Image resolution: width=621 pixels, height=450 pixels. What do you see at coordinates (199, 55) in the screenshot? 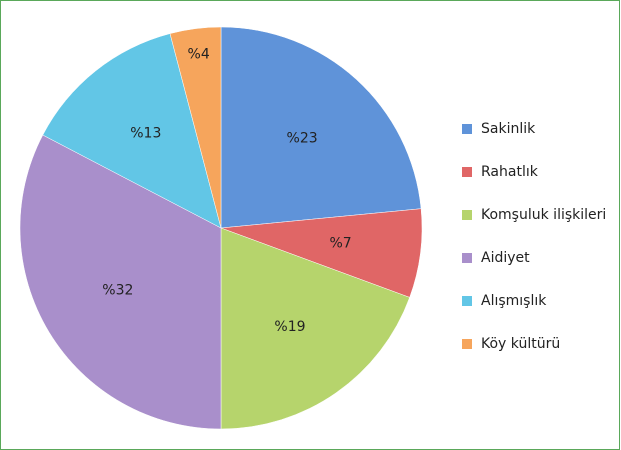
I see `data-label: %4` at bounding box center [199, 55].